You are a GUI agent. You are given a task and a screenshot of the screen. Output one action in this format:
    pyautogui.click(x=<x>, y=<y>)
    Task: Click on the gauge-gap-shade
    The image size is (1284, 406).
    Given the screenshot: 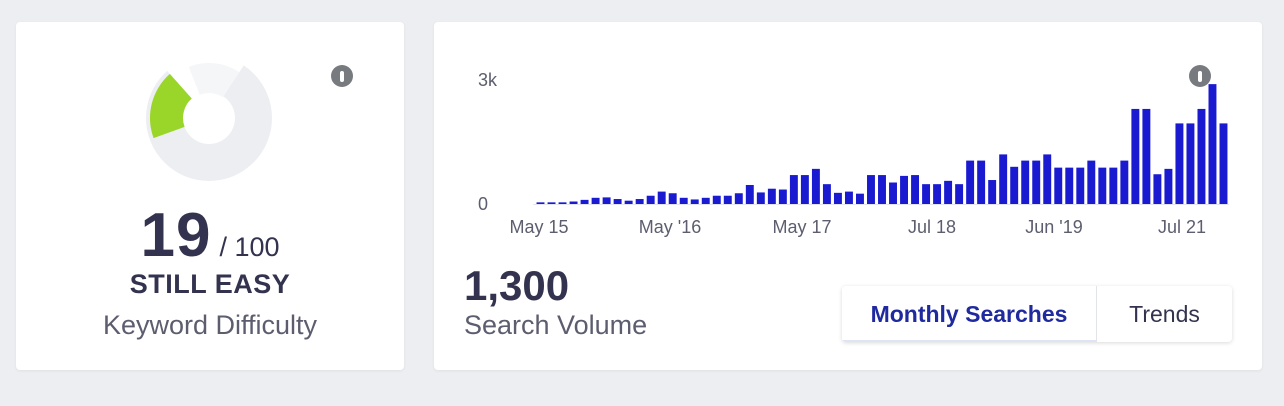 What is the action you would take?
    pyautogui.click(x=214, y=90)
    